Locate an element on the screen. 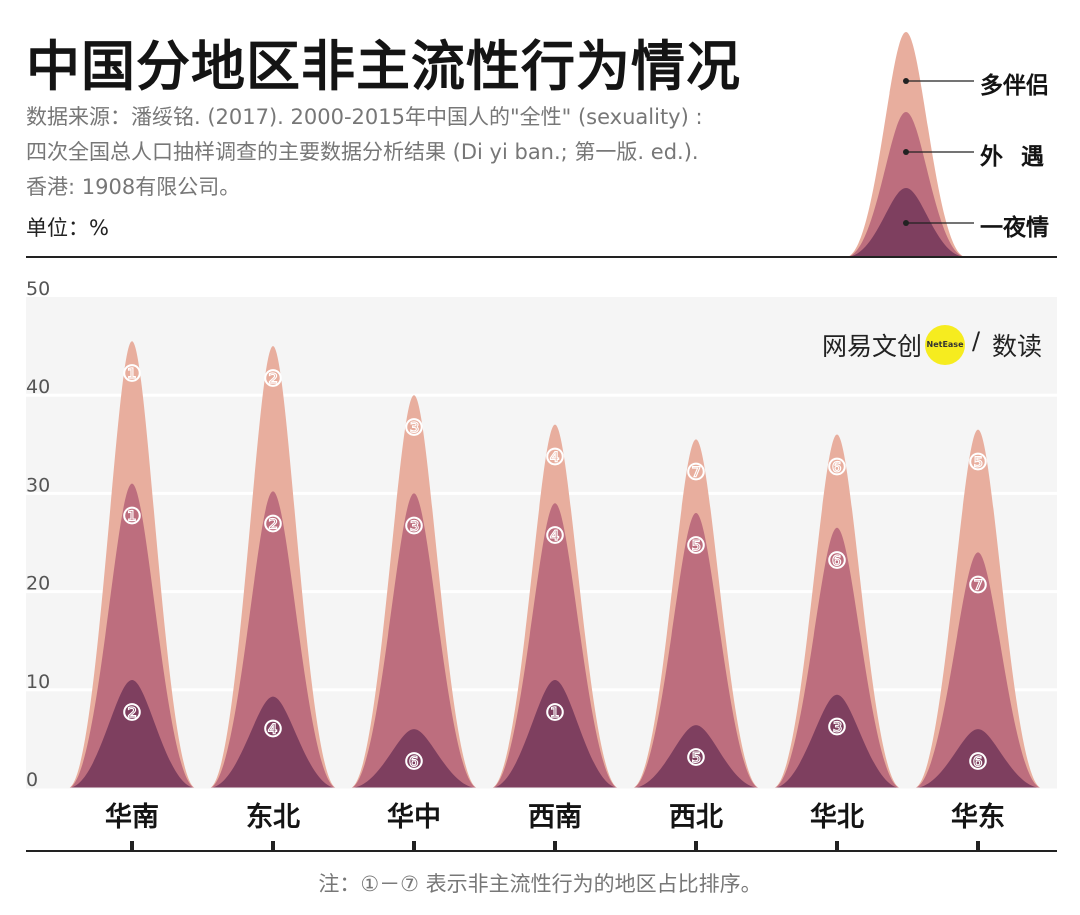 The image size is (1080, 915). x-tick-label: 西南 is located at coordinates (555, 817).